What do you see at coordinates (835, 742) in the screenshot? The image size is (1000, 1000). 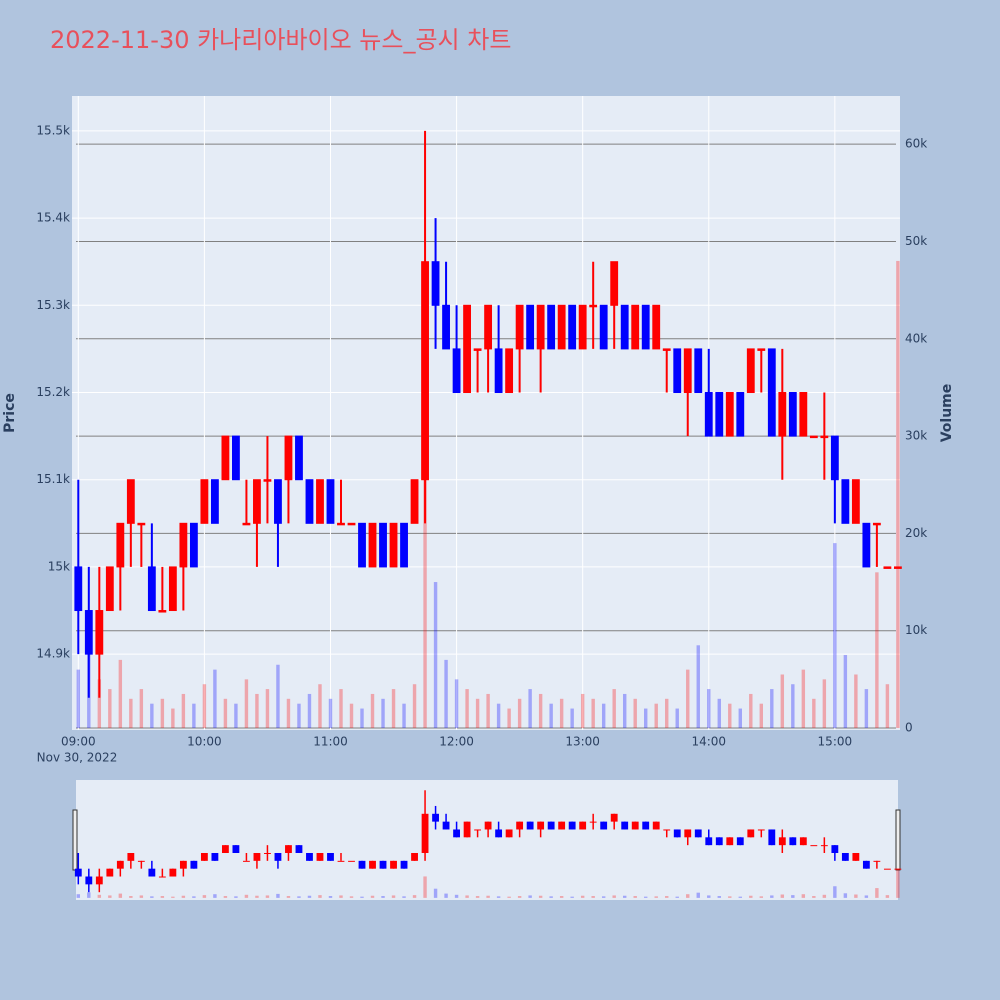 I see `x-tick-label: 15:00` at bounding box center [835, 742].